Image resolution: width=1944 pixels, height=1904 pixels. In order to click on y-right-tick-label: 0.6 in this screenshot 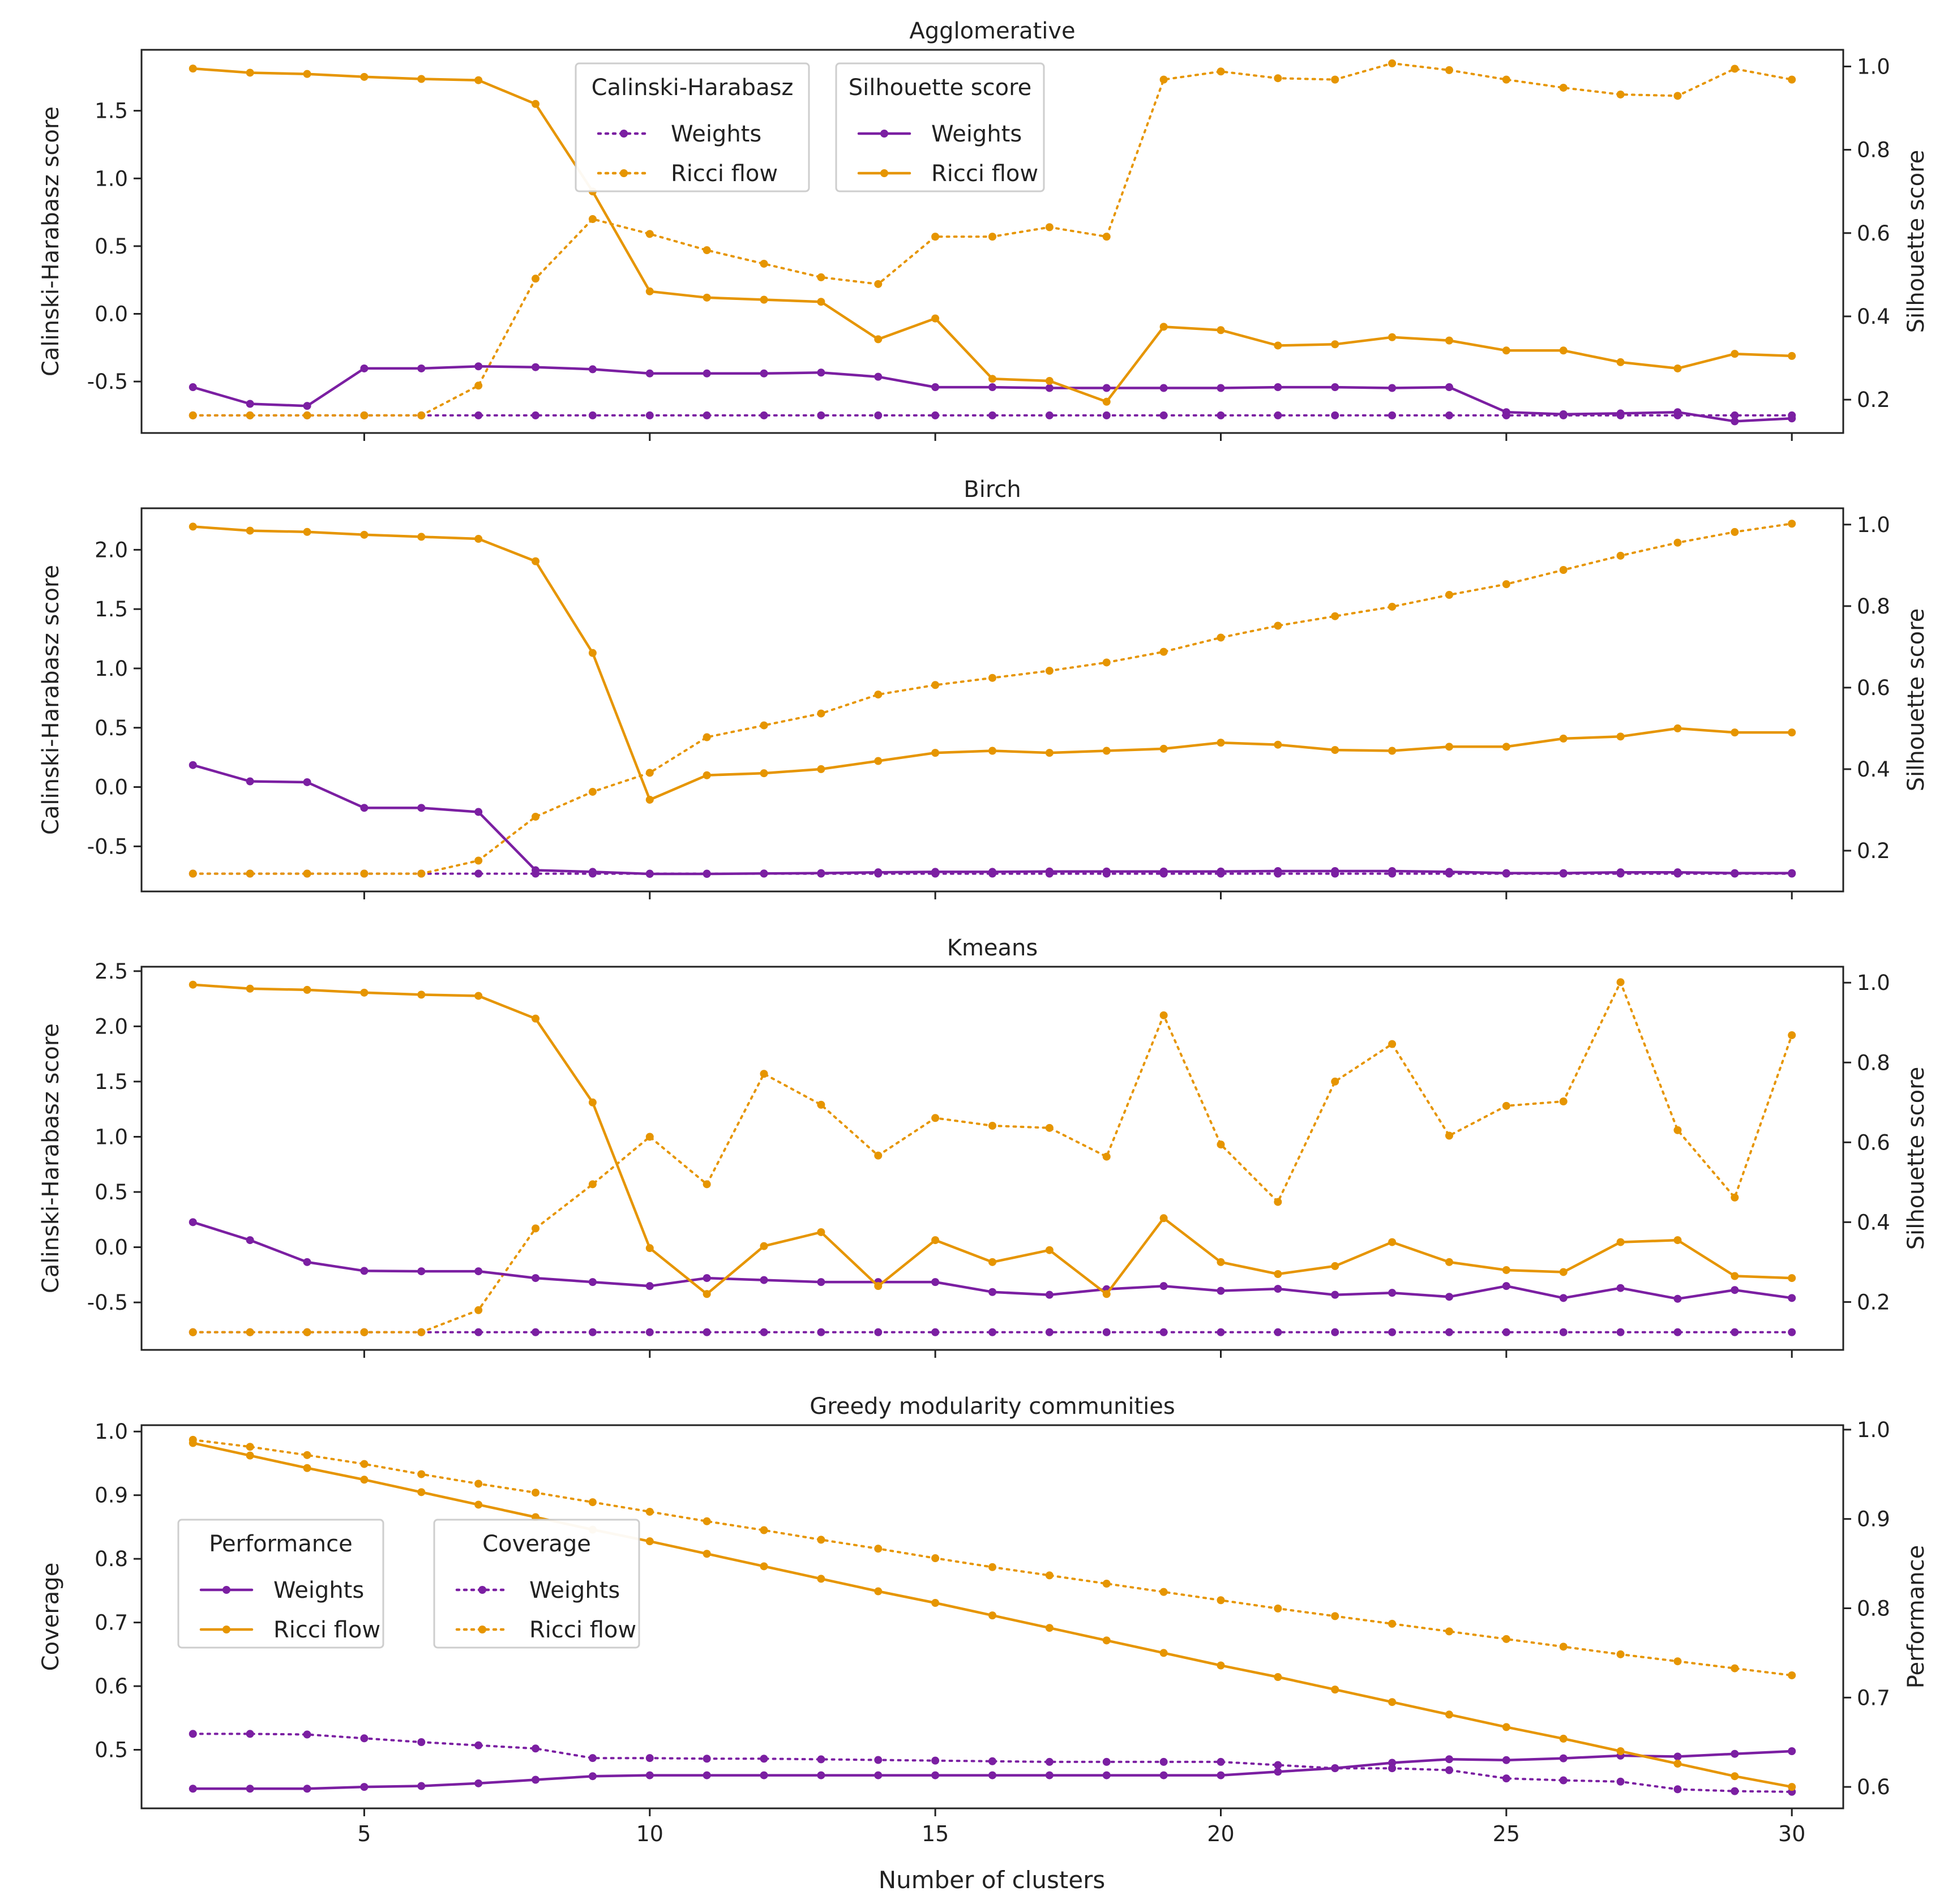, I will do `click(1873, 688)`.